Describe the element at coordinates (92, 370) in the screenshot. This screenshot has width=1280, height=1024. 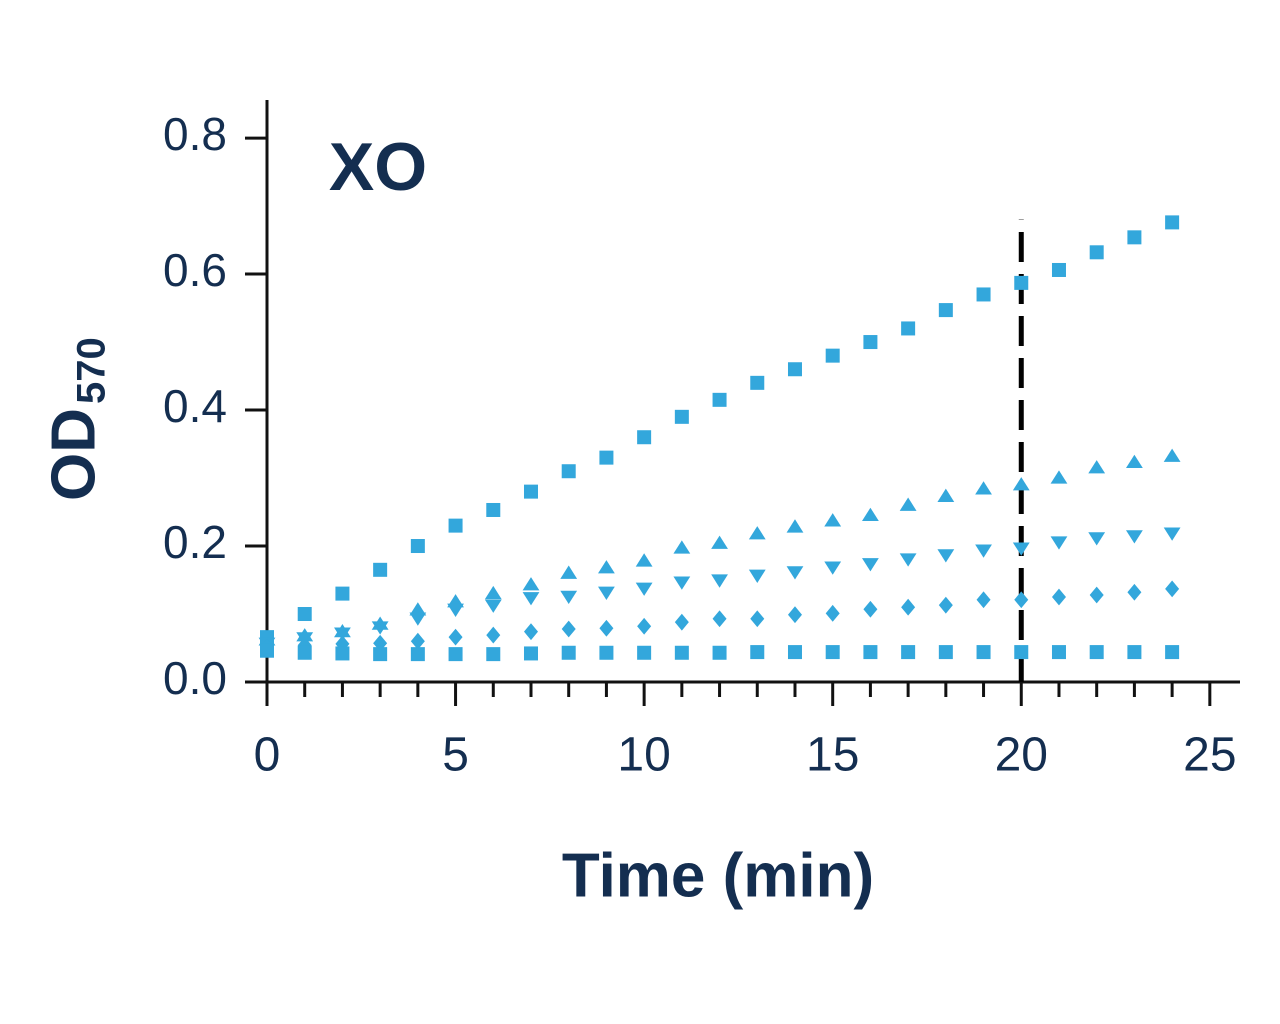
I see `y-axis-label-subscript: 570` at that location.